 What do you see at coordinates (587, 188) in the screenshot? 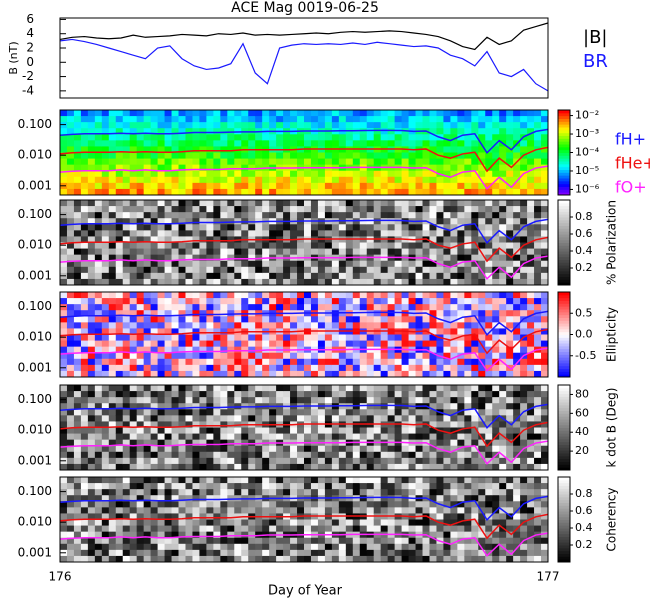
I see `colorbar-tick-label: 10⁻⁶` at bounding box center [587, 188].